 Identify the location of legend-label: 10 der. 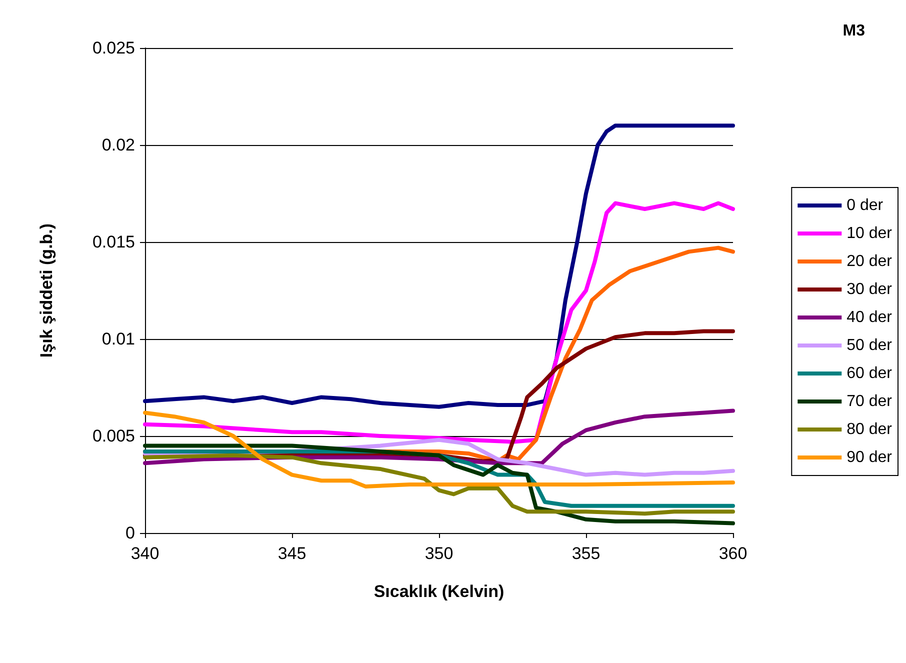
(869, 233).